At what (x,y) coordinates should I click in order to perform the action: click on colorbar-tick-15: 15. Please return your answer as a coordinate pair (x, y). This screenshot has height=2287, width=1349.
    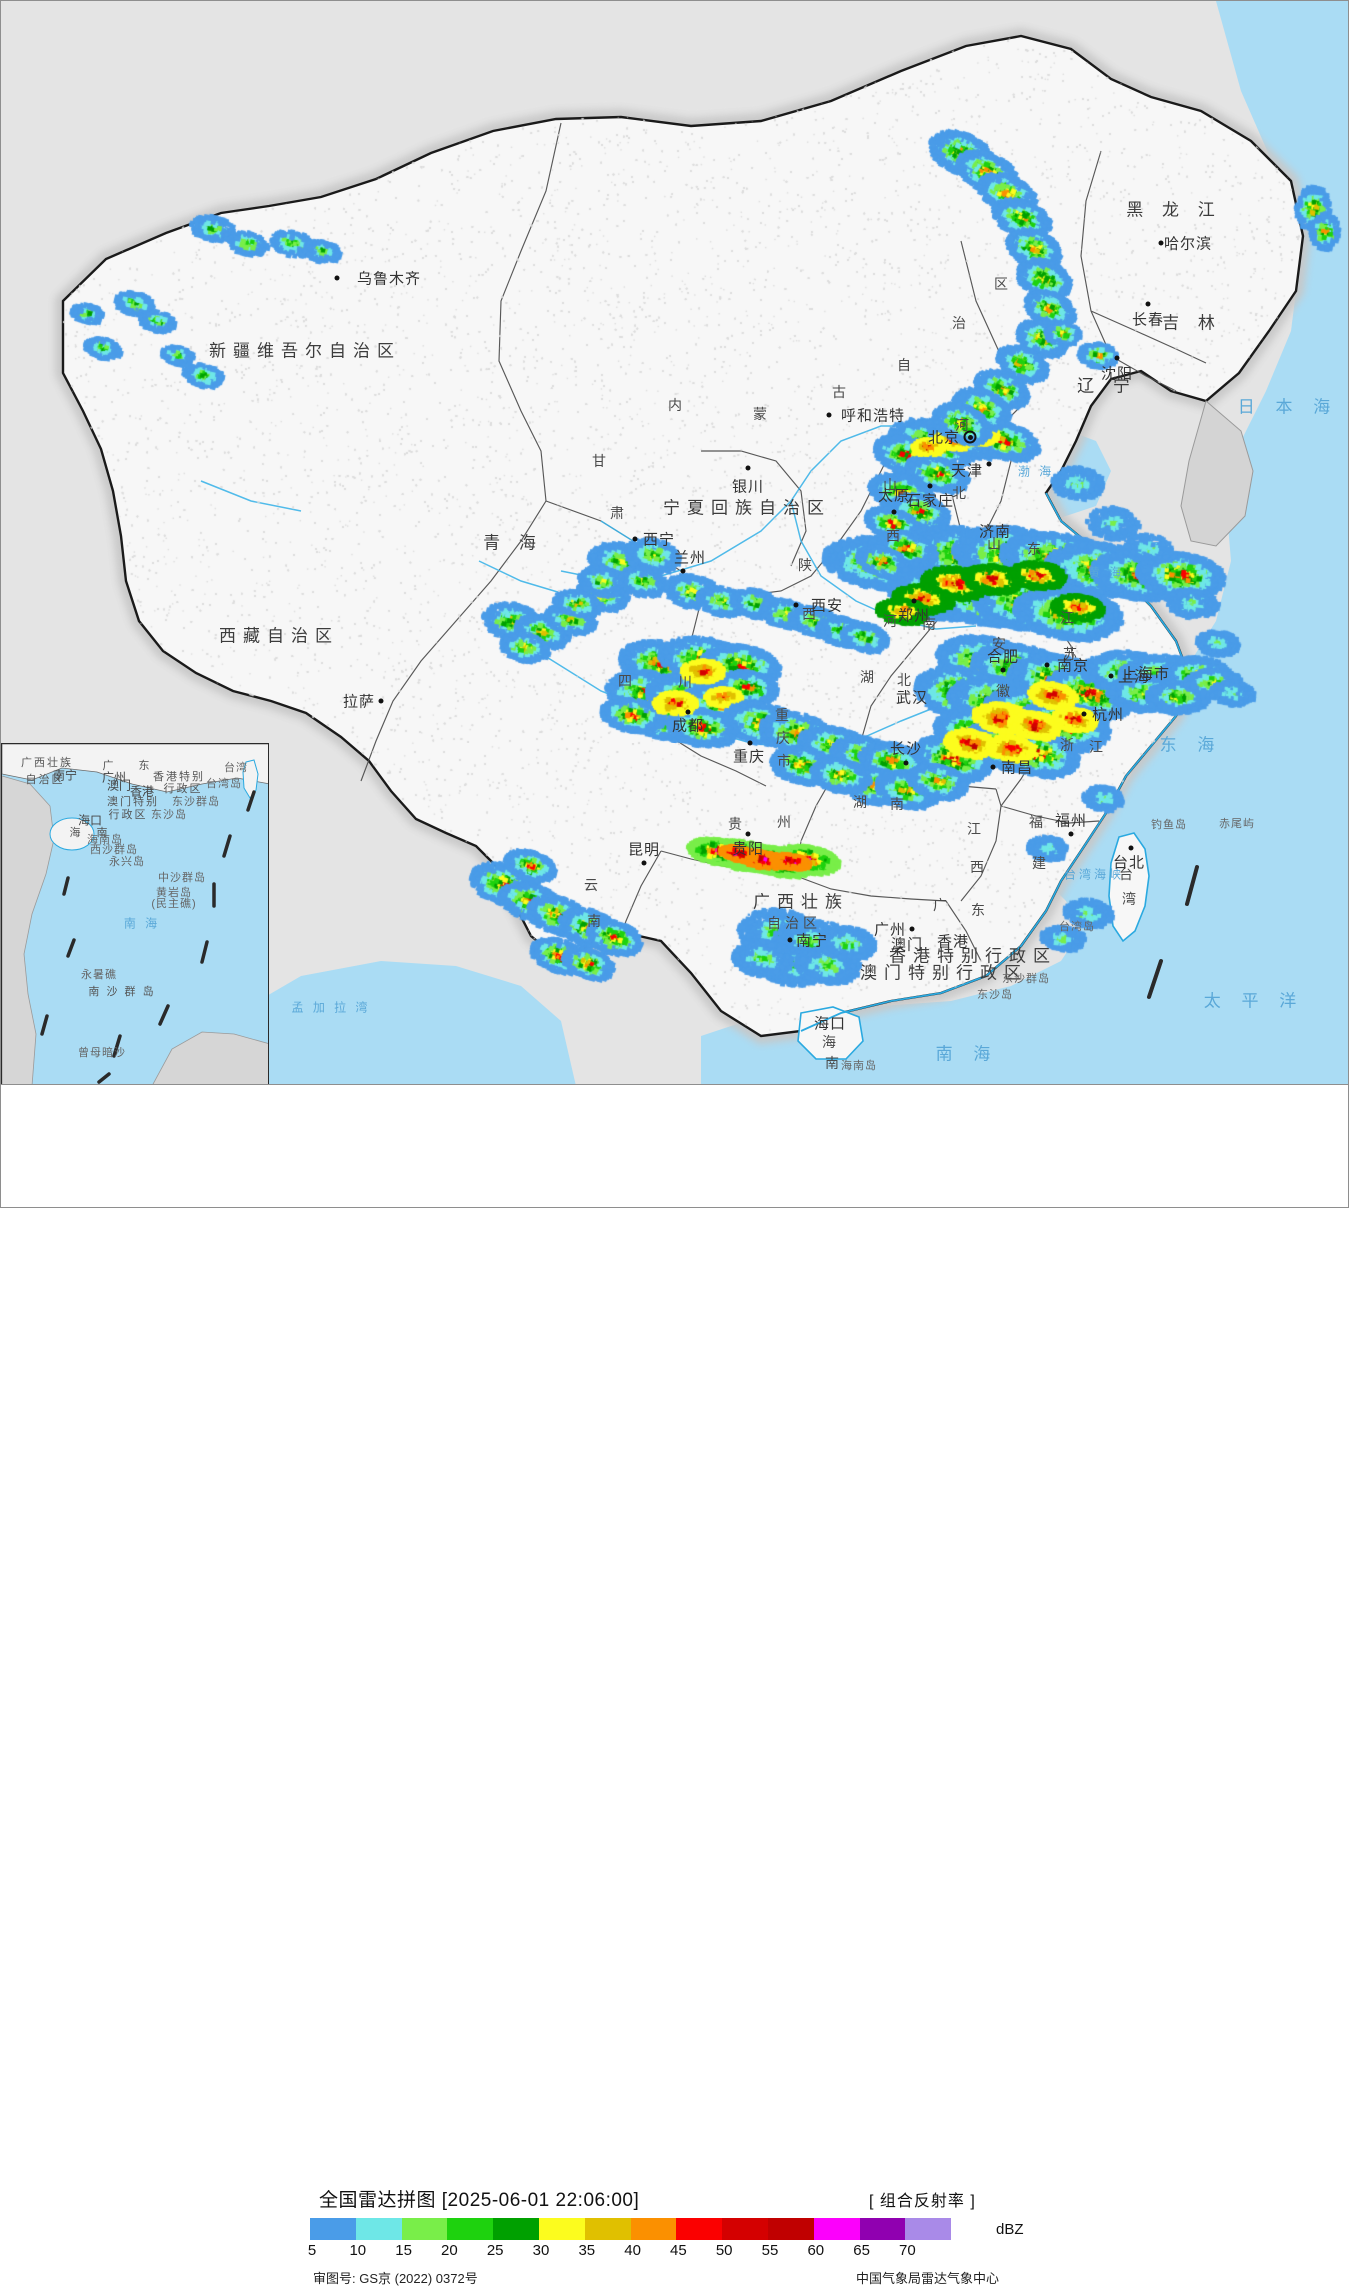
    Looking at the image, I should click on (403, 2250).